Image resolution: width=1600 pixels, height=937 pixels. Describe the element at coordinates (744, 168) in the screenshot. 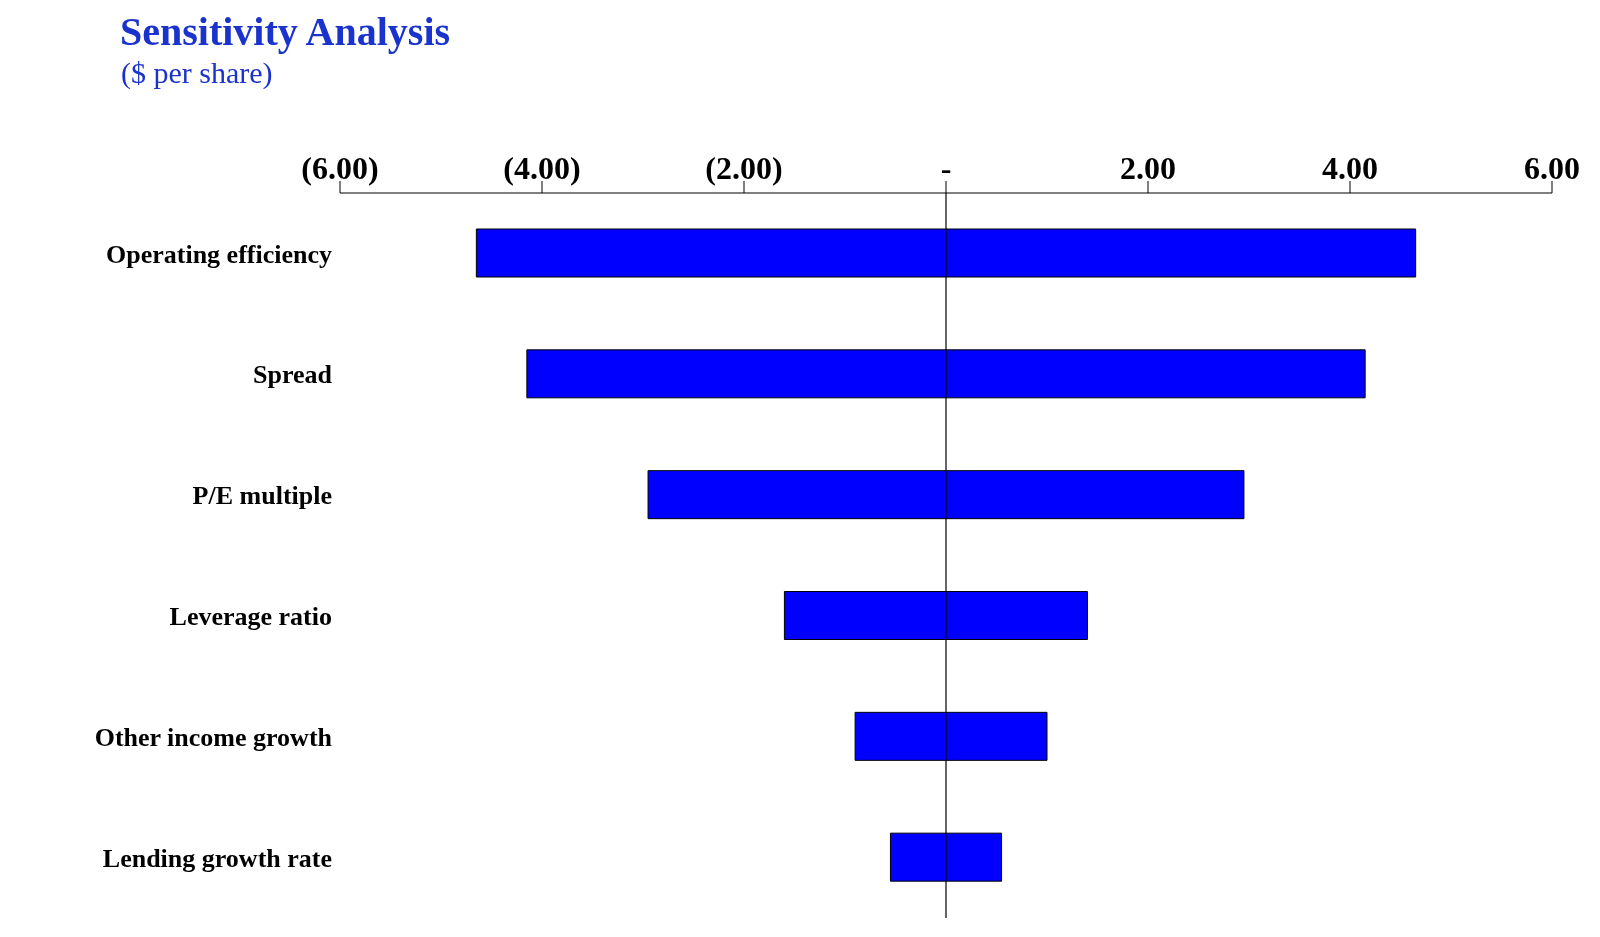

I see `x-tick-label: (2.00)` at that location.